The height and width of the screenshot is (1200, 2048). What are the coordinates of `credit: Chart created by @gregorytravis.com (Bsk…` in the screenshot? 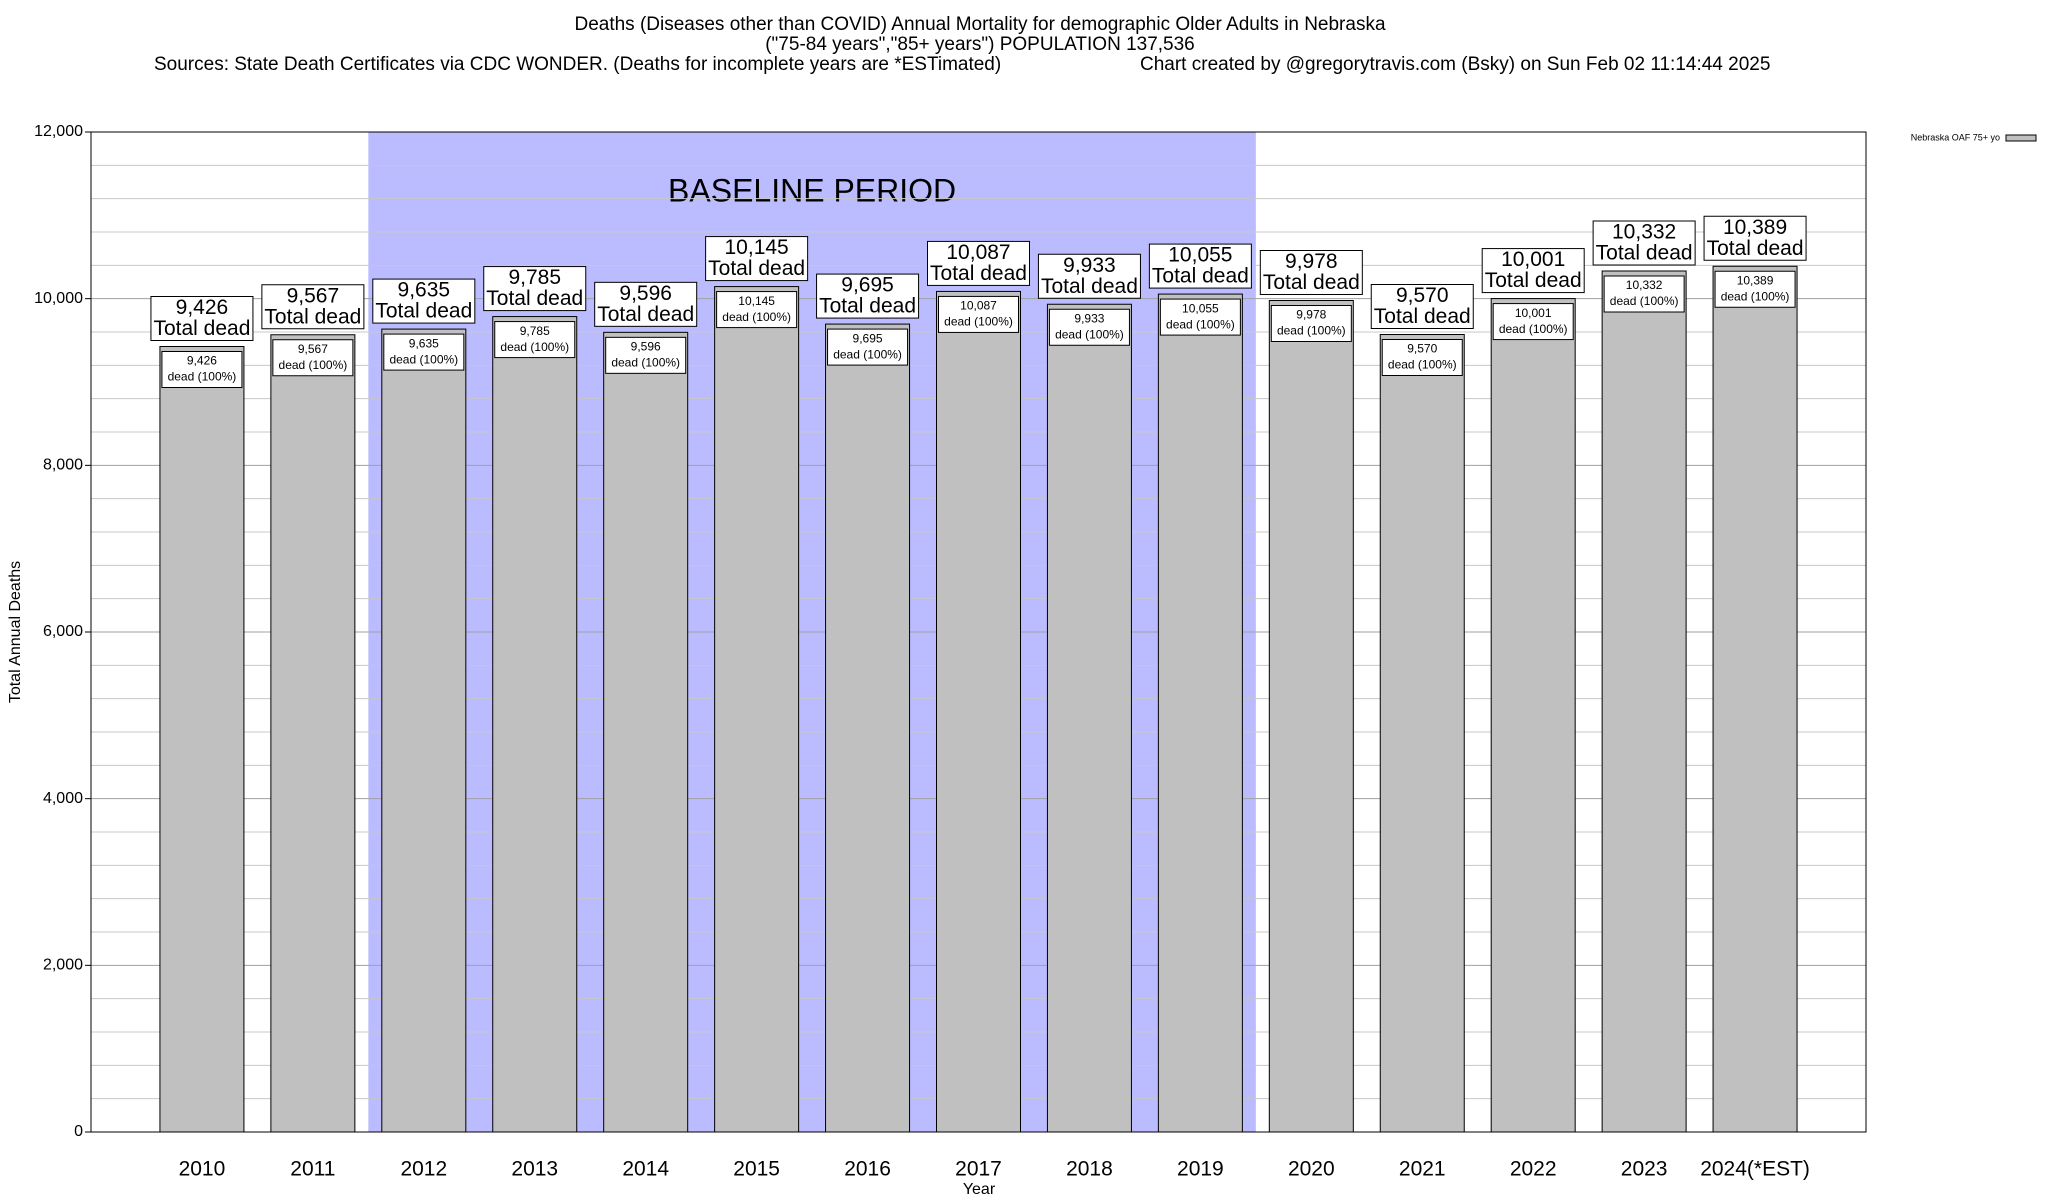 It's located at (1455, 64).